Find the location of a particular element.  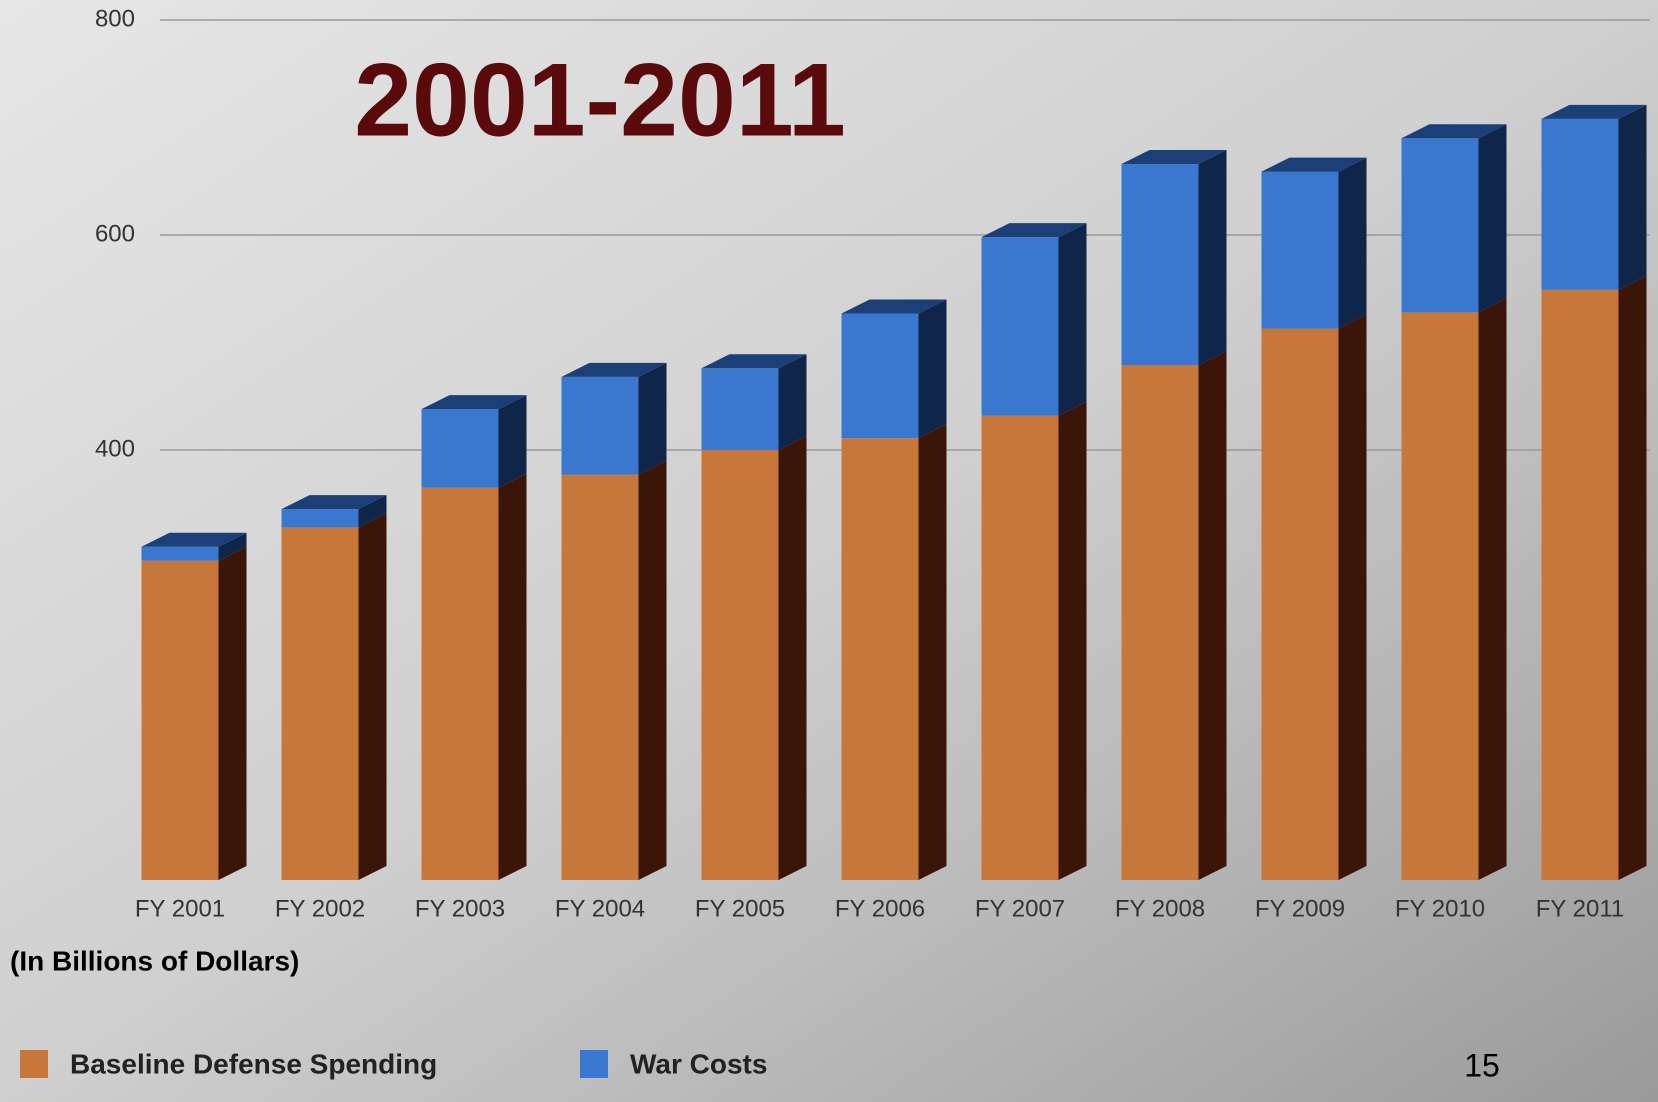

y-tick-label: 600 is located at coordinates (115, 233).